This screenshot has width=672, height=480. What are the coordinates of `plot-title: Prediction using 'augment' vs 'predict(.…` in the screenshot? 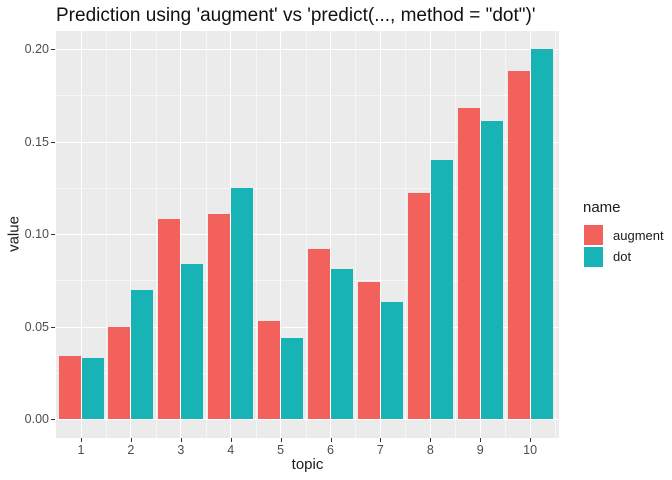 It's located at (296, 15).